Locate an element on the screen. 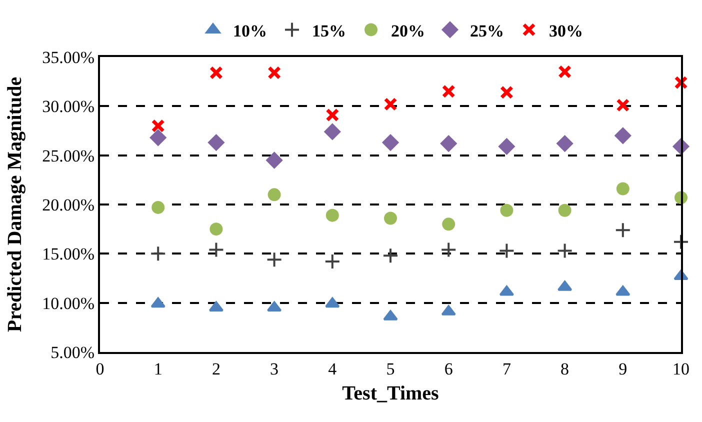 The image size is (702, 422). x-tick-label: 7 is located at coordinates (507, 368).